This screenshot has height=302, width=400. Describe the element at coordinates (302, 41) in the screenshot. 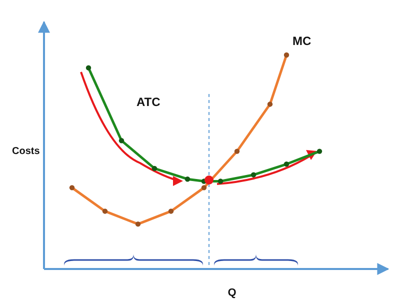

I see `series-label: MC` at that location.